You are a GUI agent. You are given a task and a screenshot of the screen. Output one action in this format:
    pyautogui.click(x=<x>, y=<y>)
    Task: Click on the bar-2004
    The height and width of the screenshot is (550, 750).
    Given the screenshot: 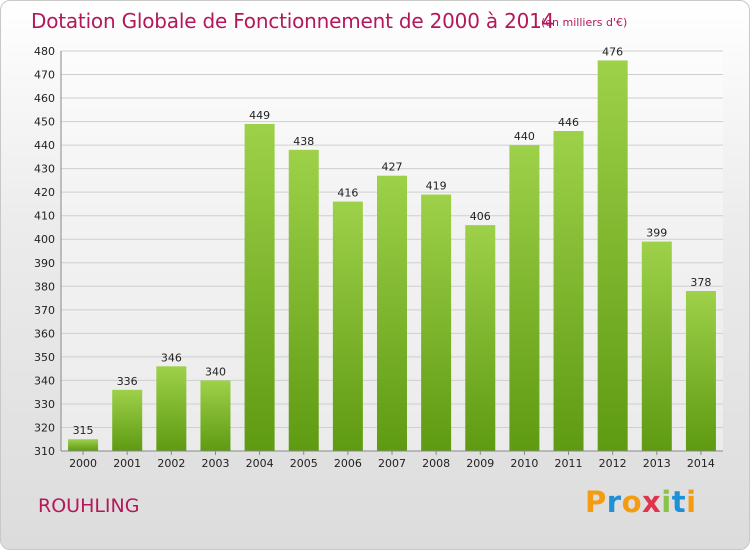 What is the action you would take?
    pyautogui.click(x=259, y=287)
    